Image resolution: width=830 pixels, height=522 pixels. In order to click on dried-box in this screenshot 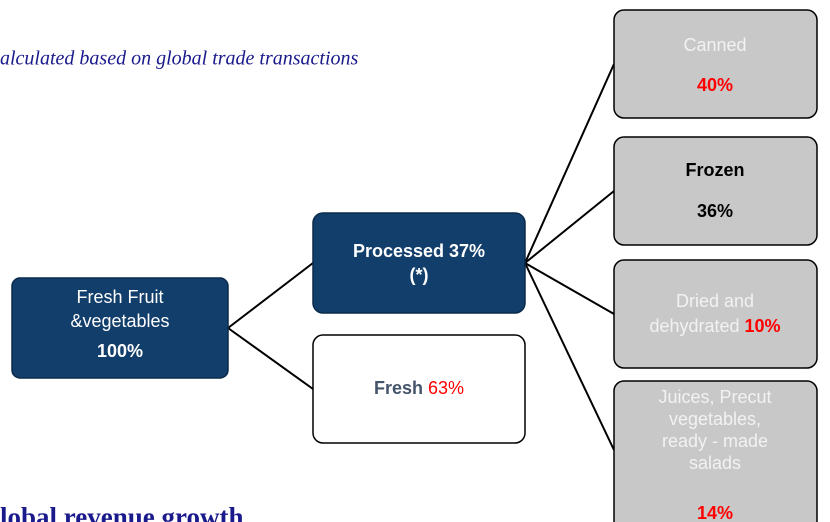, I will do `click(715, 314)`.